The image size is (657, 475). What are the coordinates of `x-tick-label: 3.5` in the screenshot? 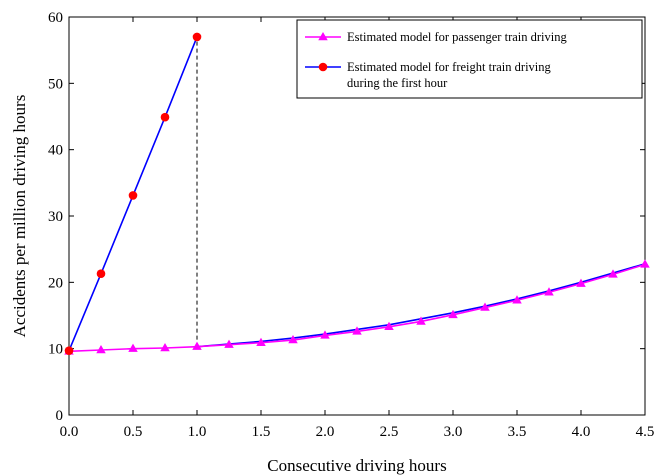 It's located at (517, 432).